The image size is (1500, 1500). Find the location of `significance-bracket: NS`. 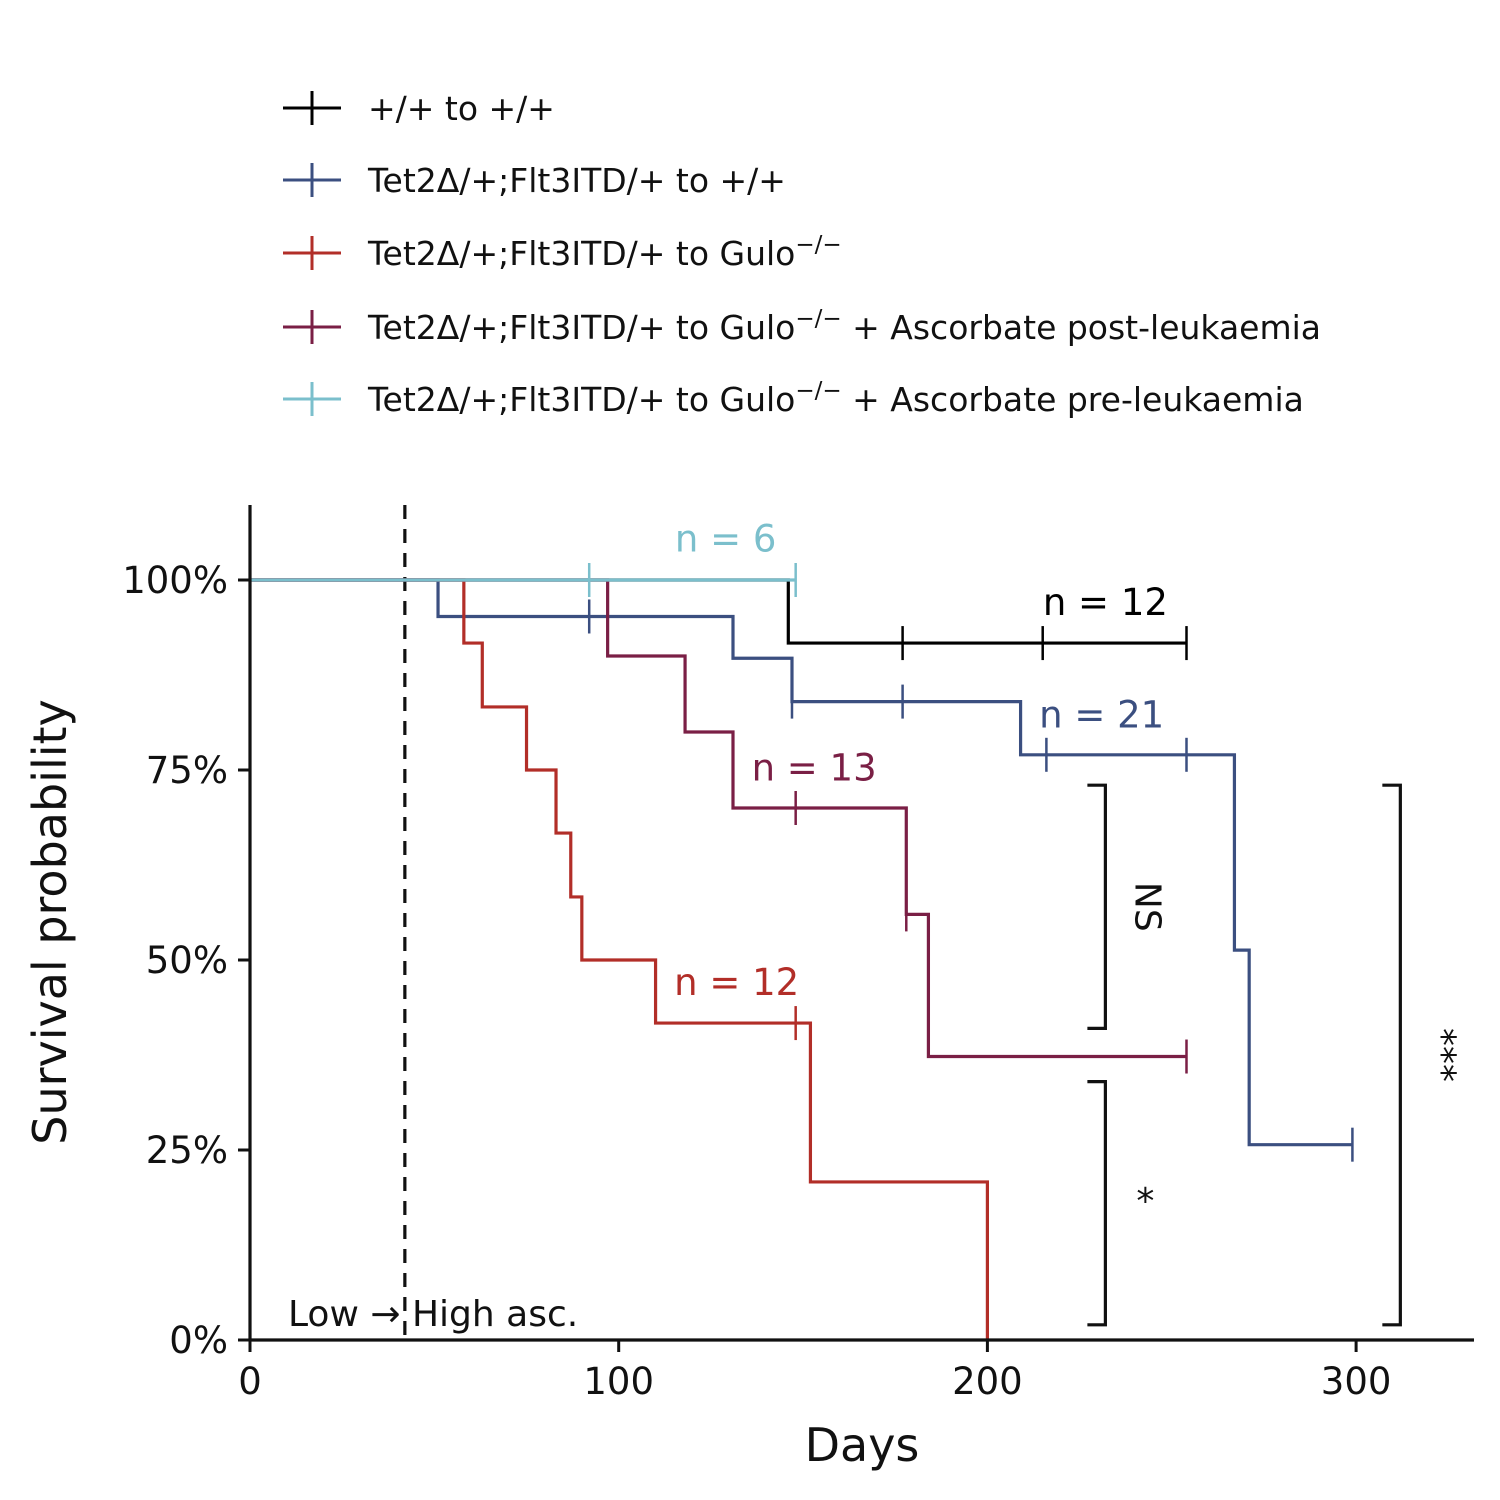

significance-bracket: NS is located at coordinates (1127, 906).